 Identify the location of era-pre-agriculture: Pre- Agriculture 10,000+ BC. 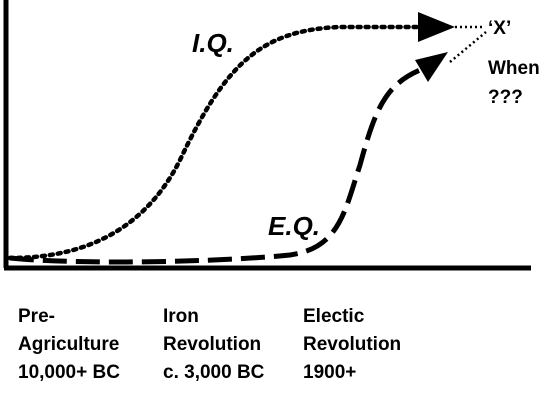
(69, 345).